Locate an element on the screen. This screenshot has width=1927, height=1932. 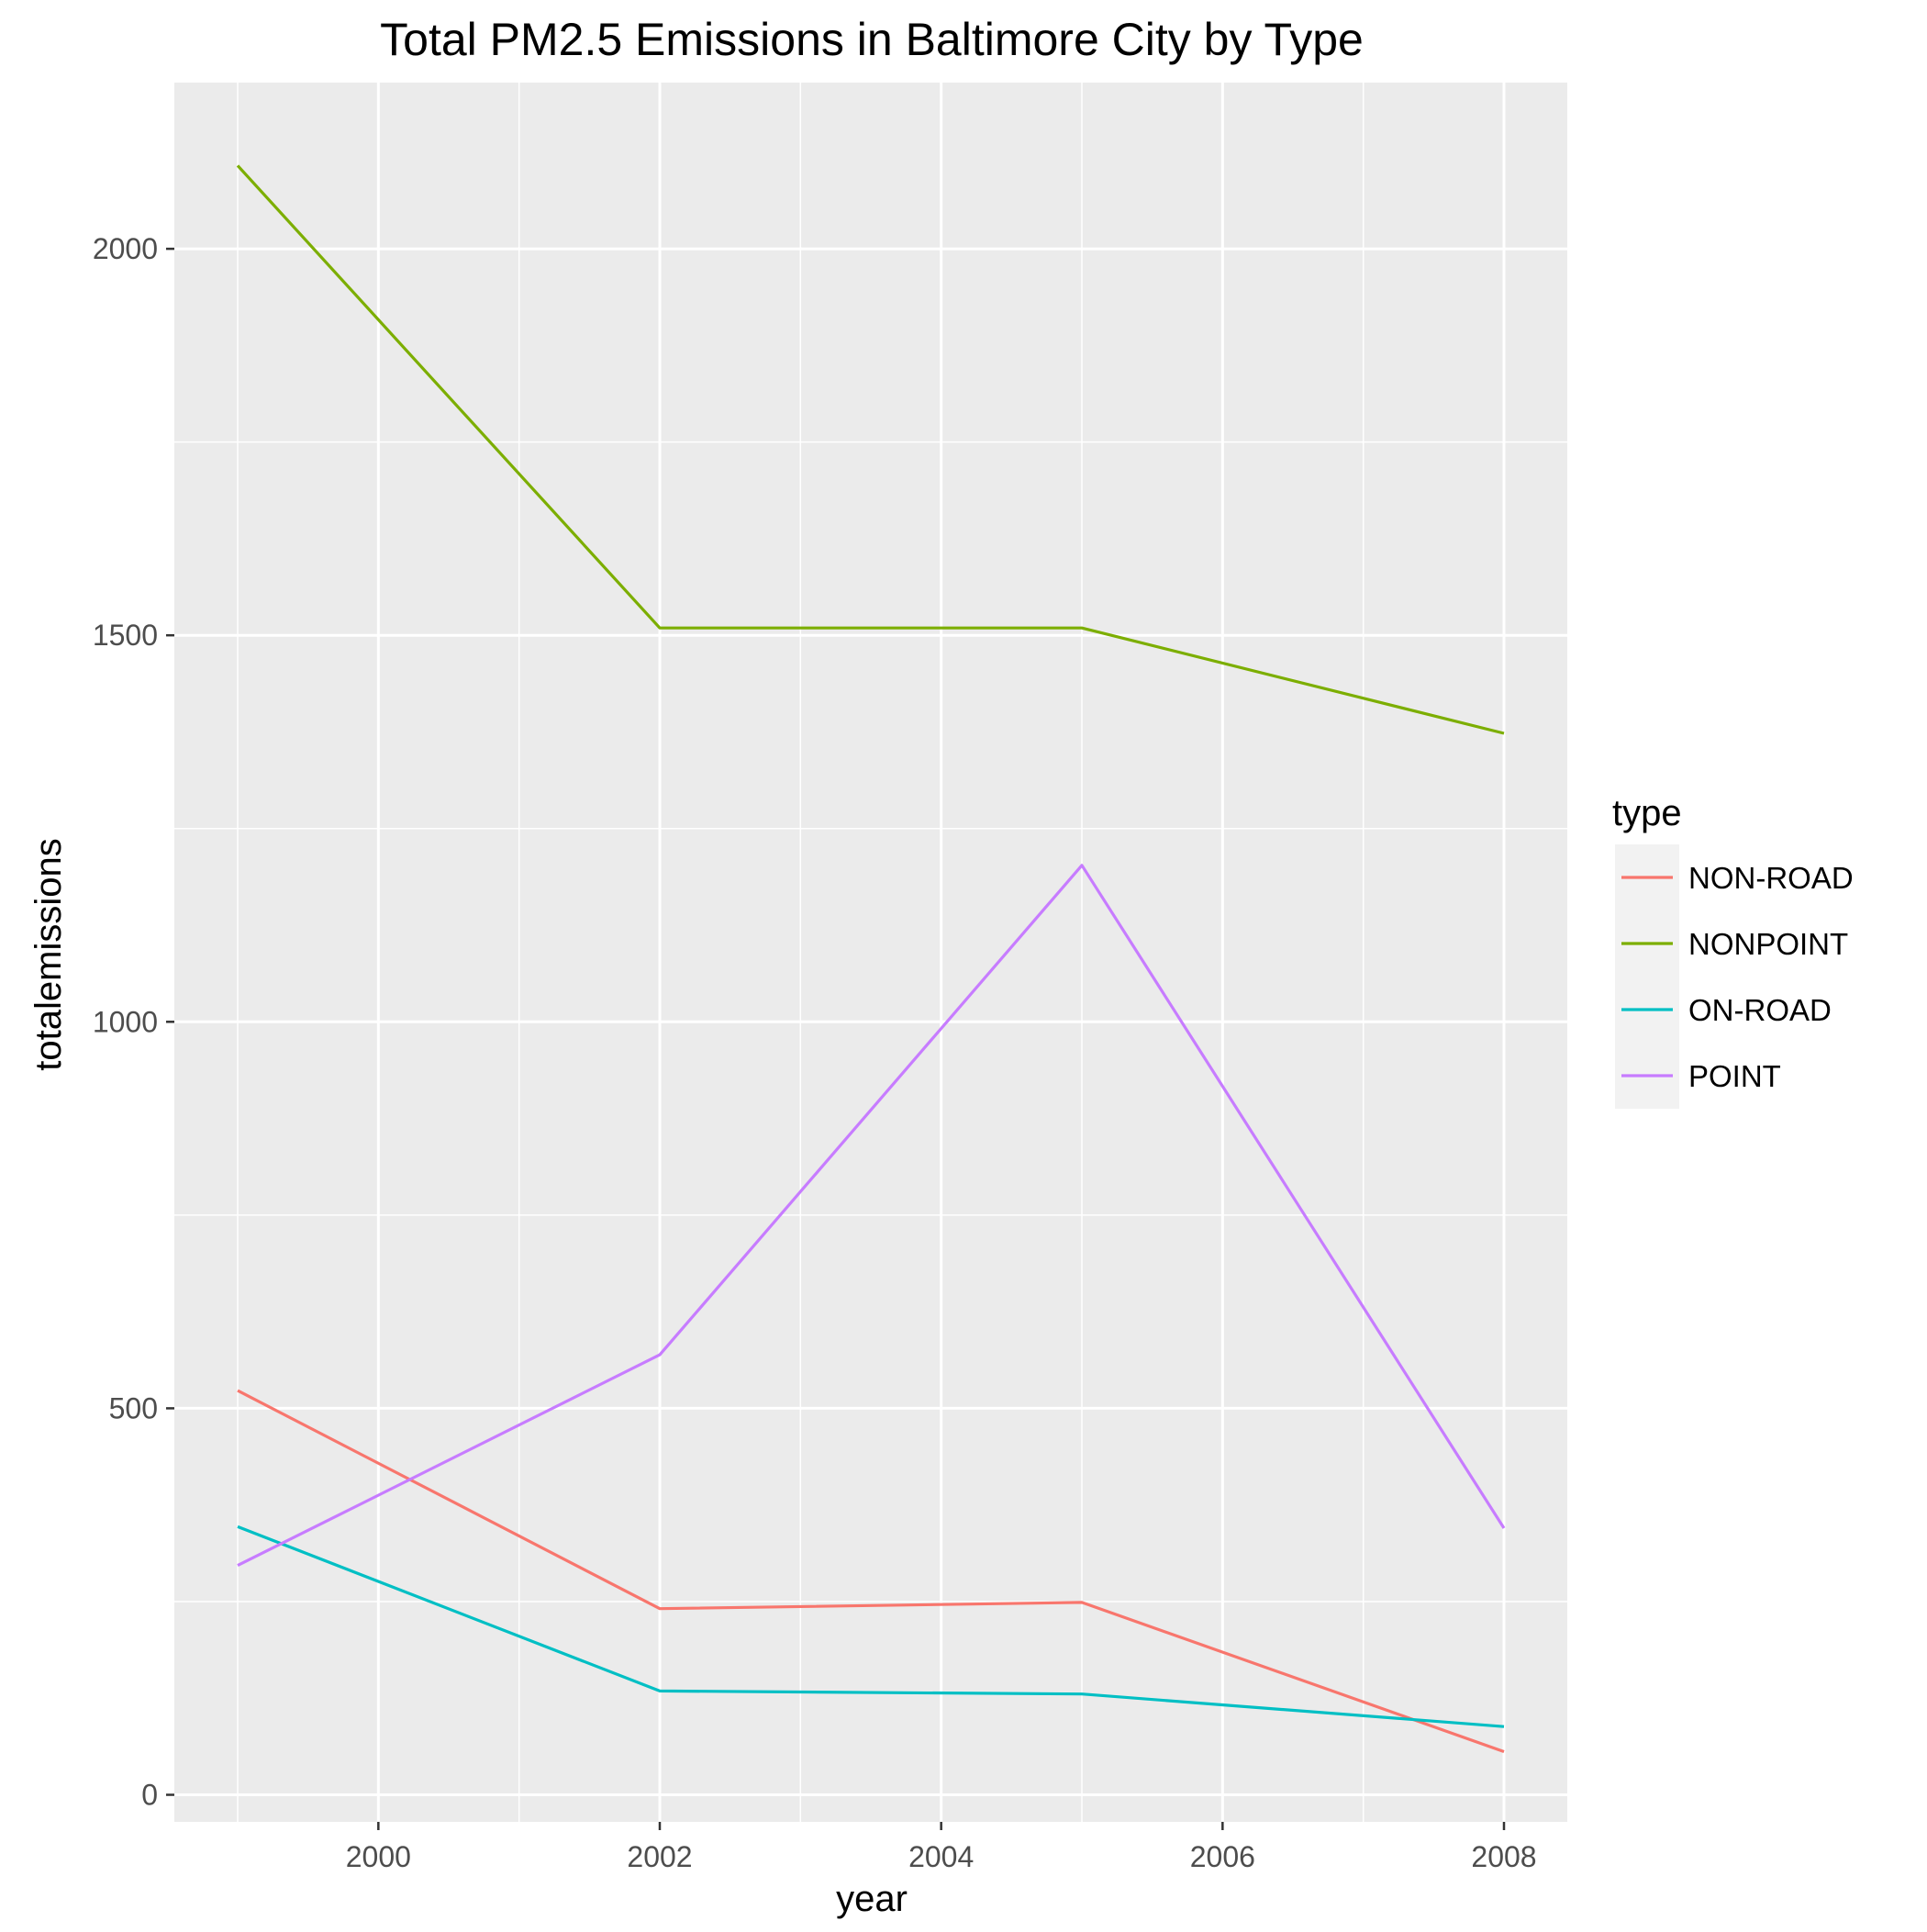
x-axis: 2000 2002 2004 2006 2008 is located at coordinates (941, 1847).